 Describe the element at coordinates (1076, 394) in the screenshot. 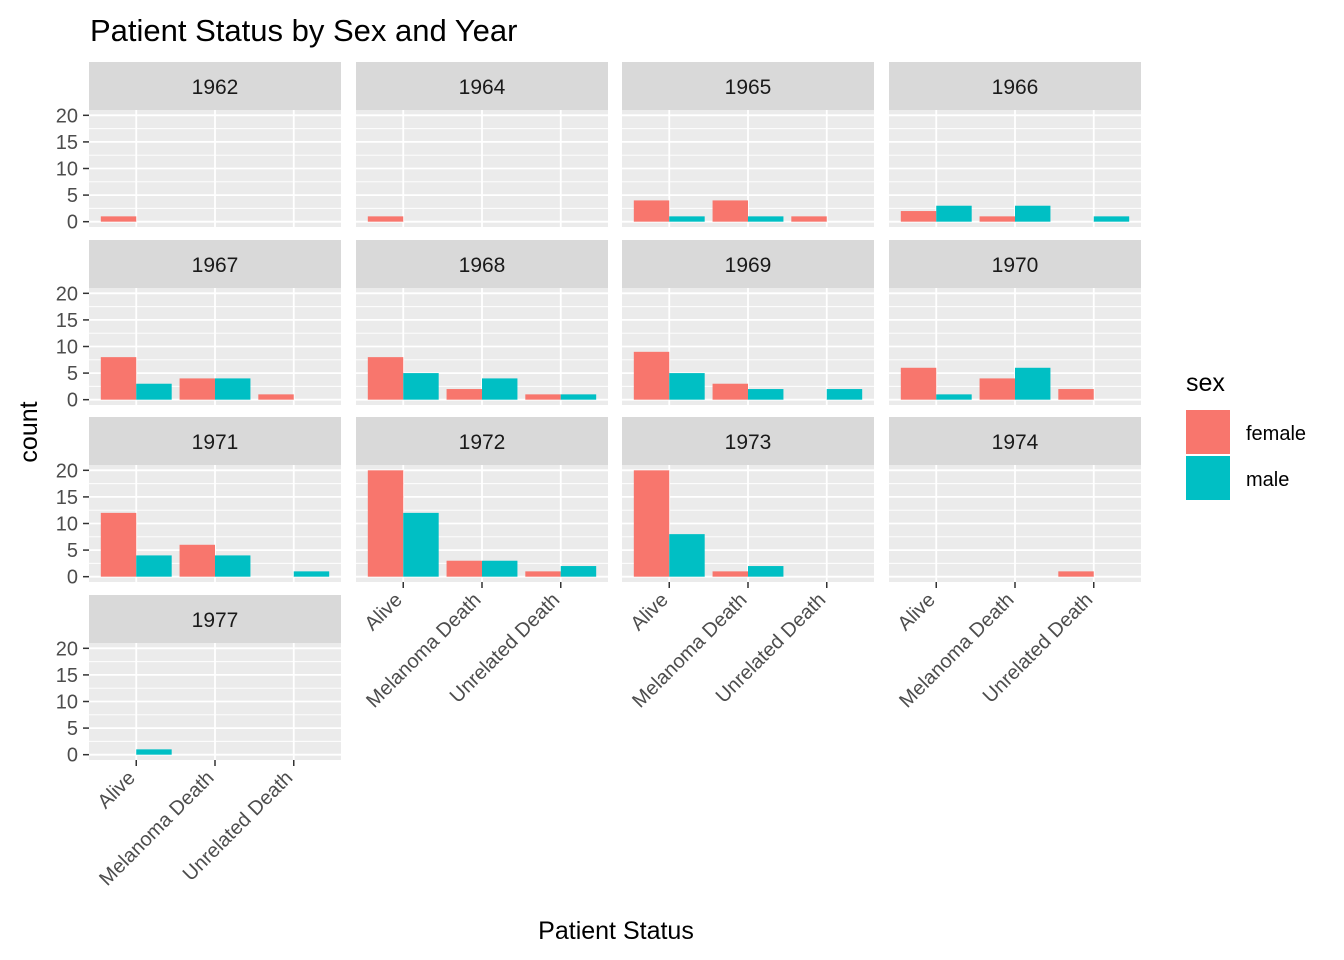

I see `bar-1970-unrelated-death-female` at that location.